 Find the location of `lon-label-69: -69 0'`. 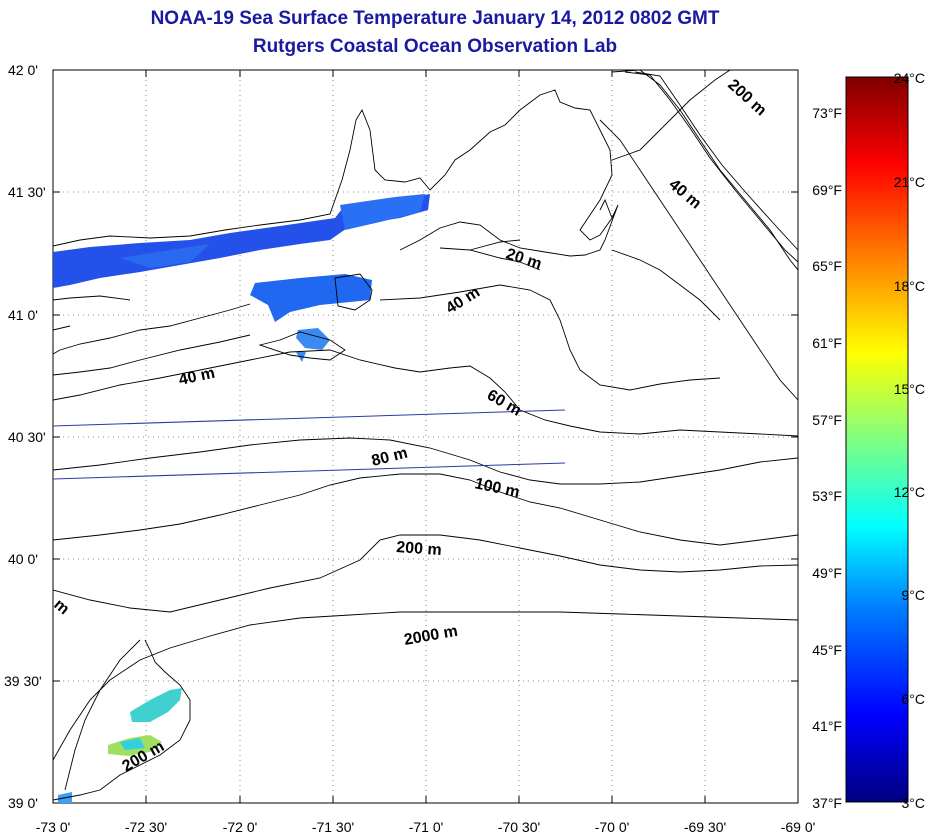

lon-label-69: -69 0' is located at coordinates (798, 827).